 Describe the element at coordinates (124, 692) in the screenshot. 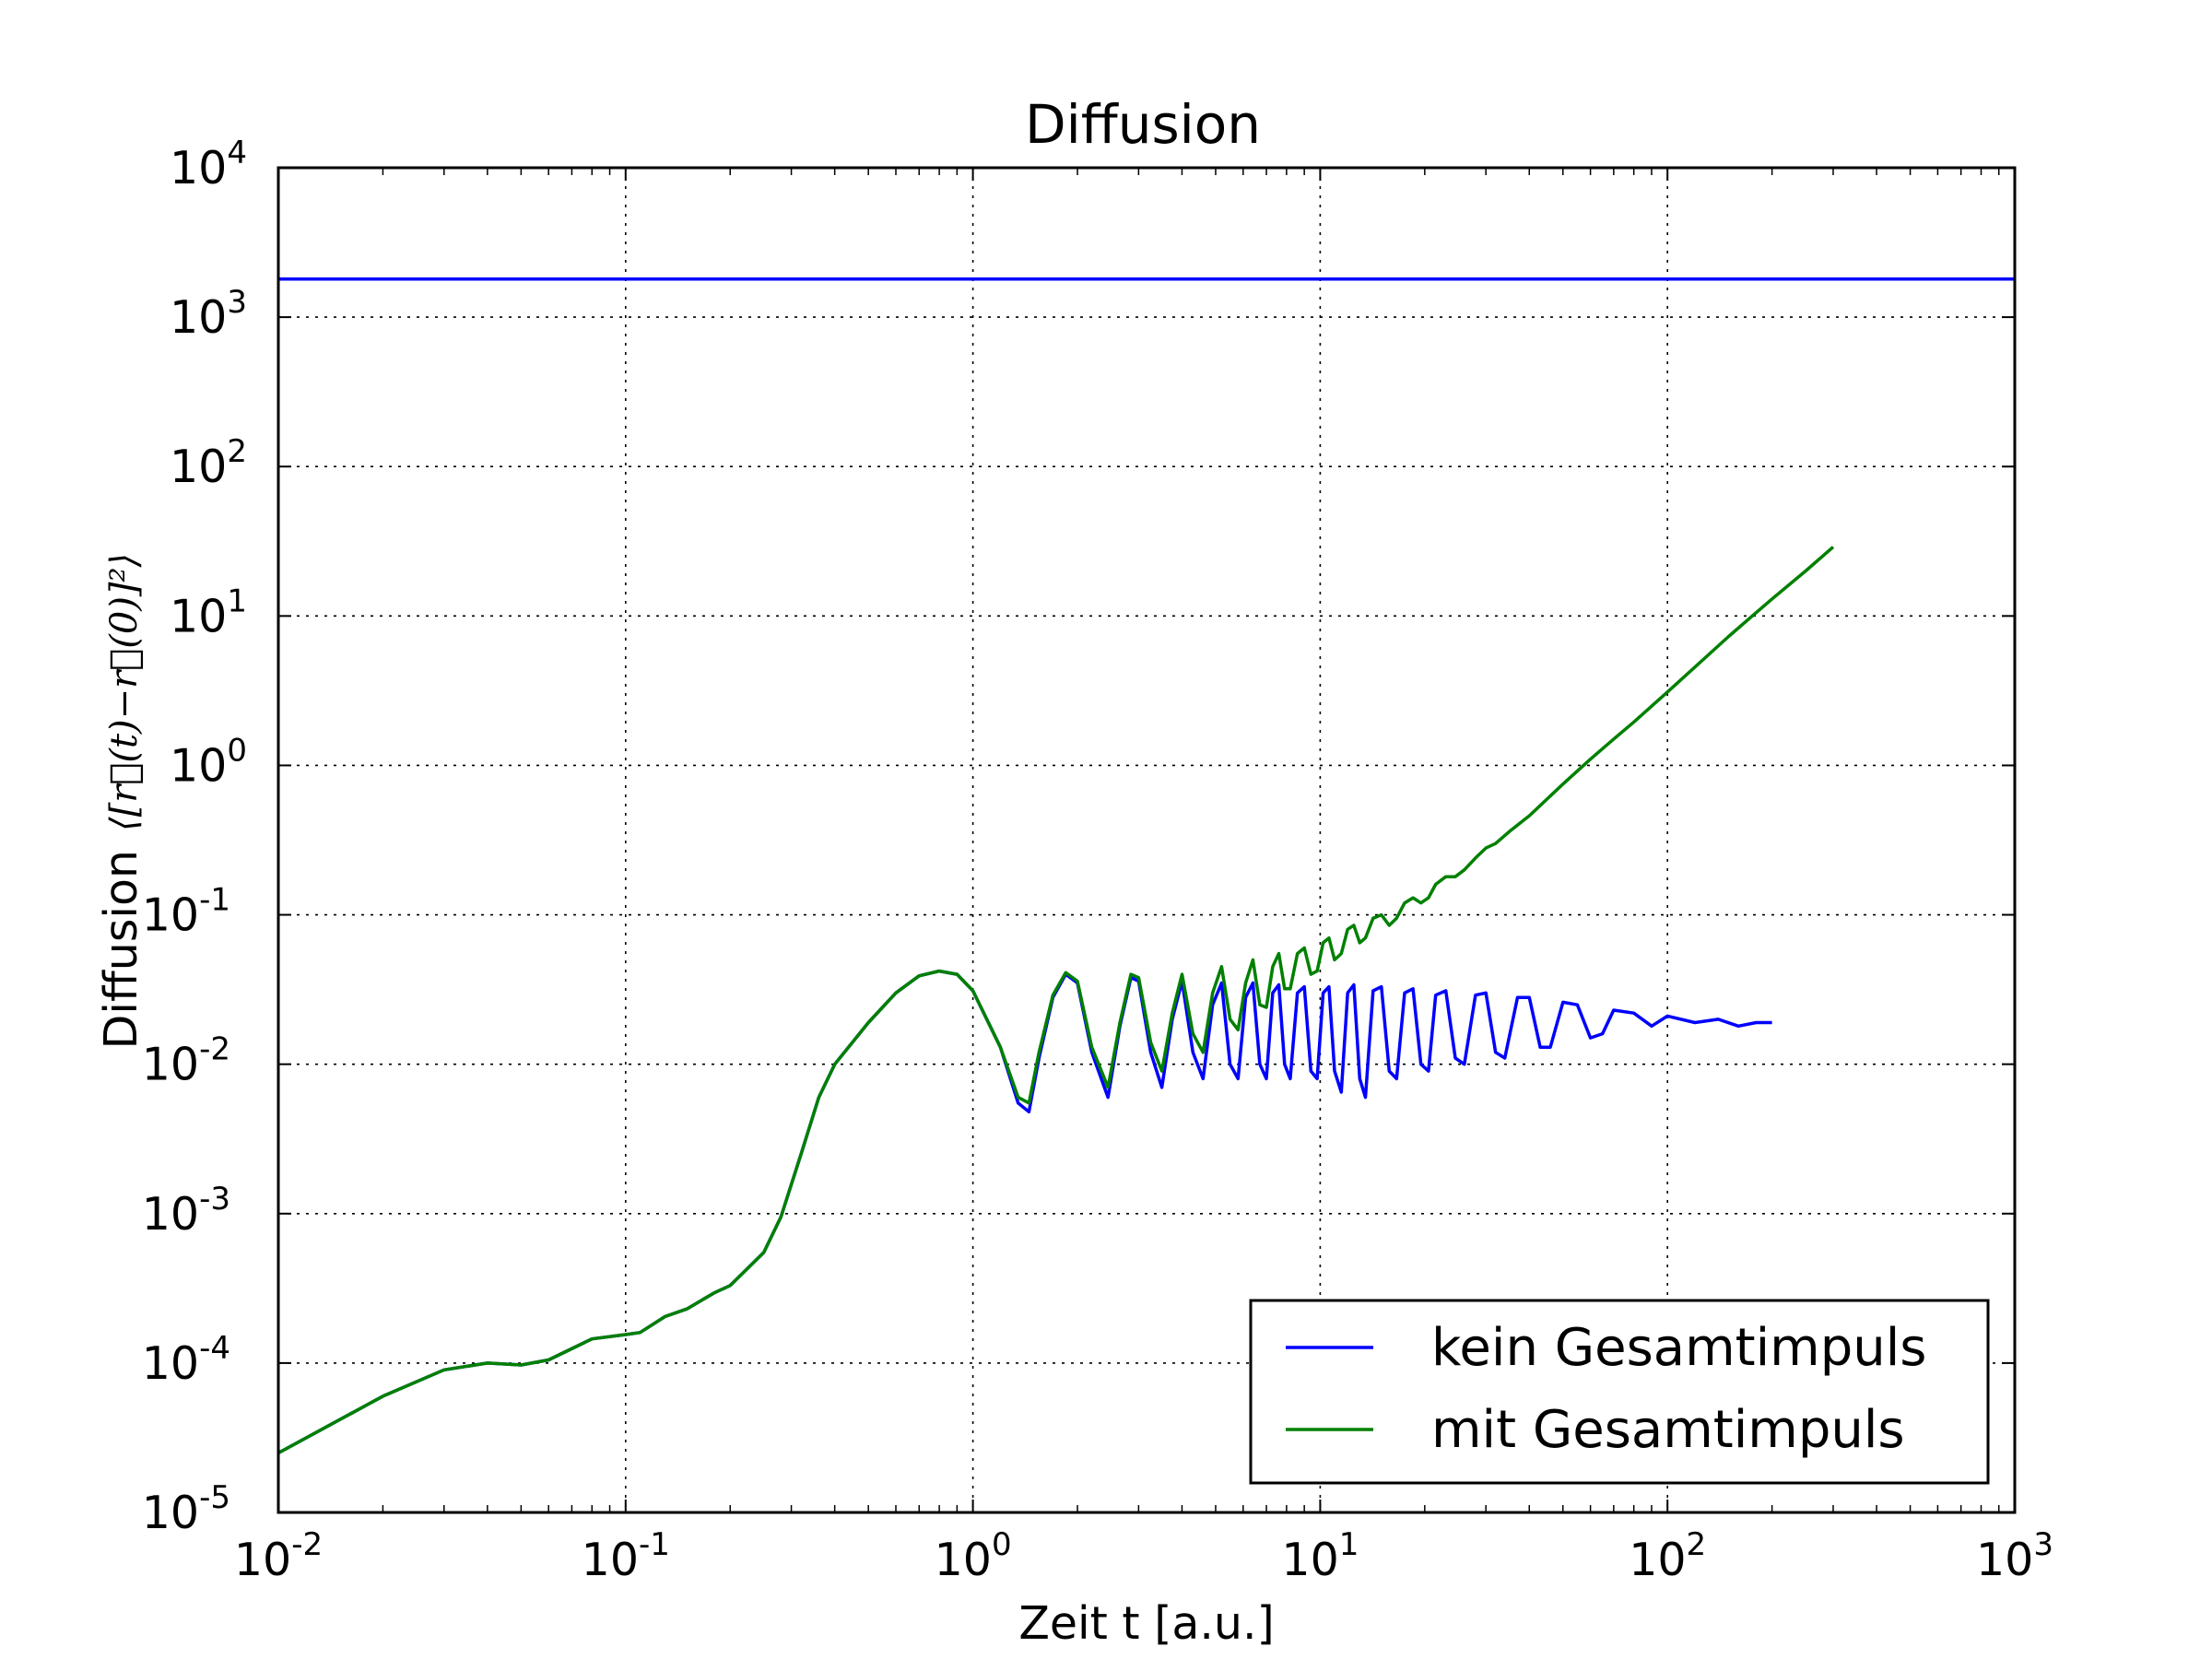

I see `y-axis-label-math: ⟨[r⃗(t)−r⃗(0)]²⟩` at that location.